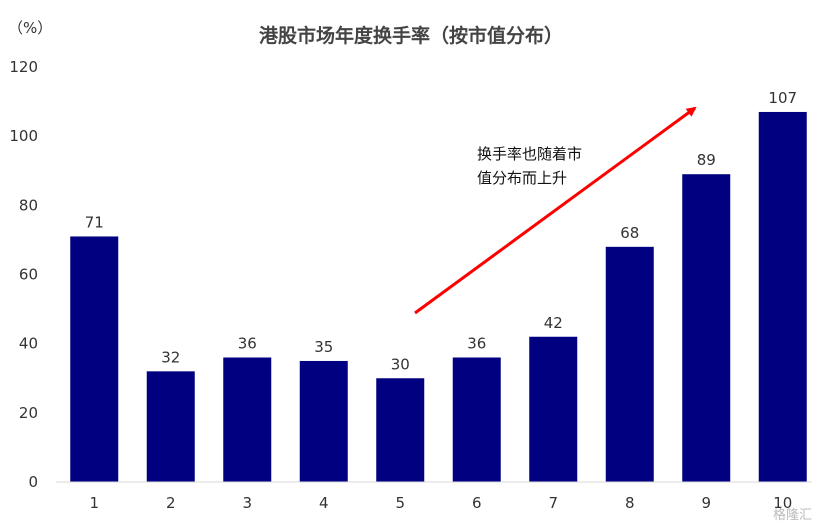 This screenshot has width=822, height=526. Describe the element at coordinates (555, 210) in the screenshot. I see `trend-arrow` at that location.